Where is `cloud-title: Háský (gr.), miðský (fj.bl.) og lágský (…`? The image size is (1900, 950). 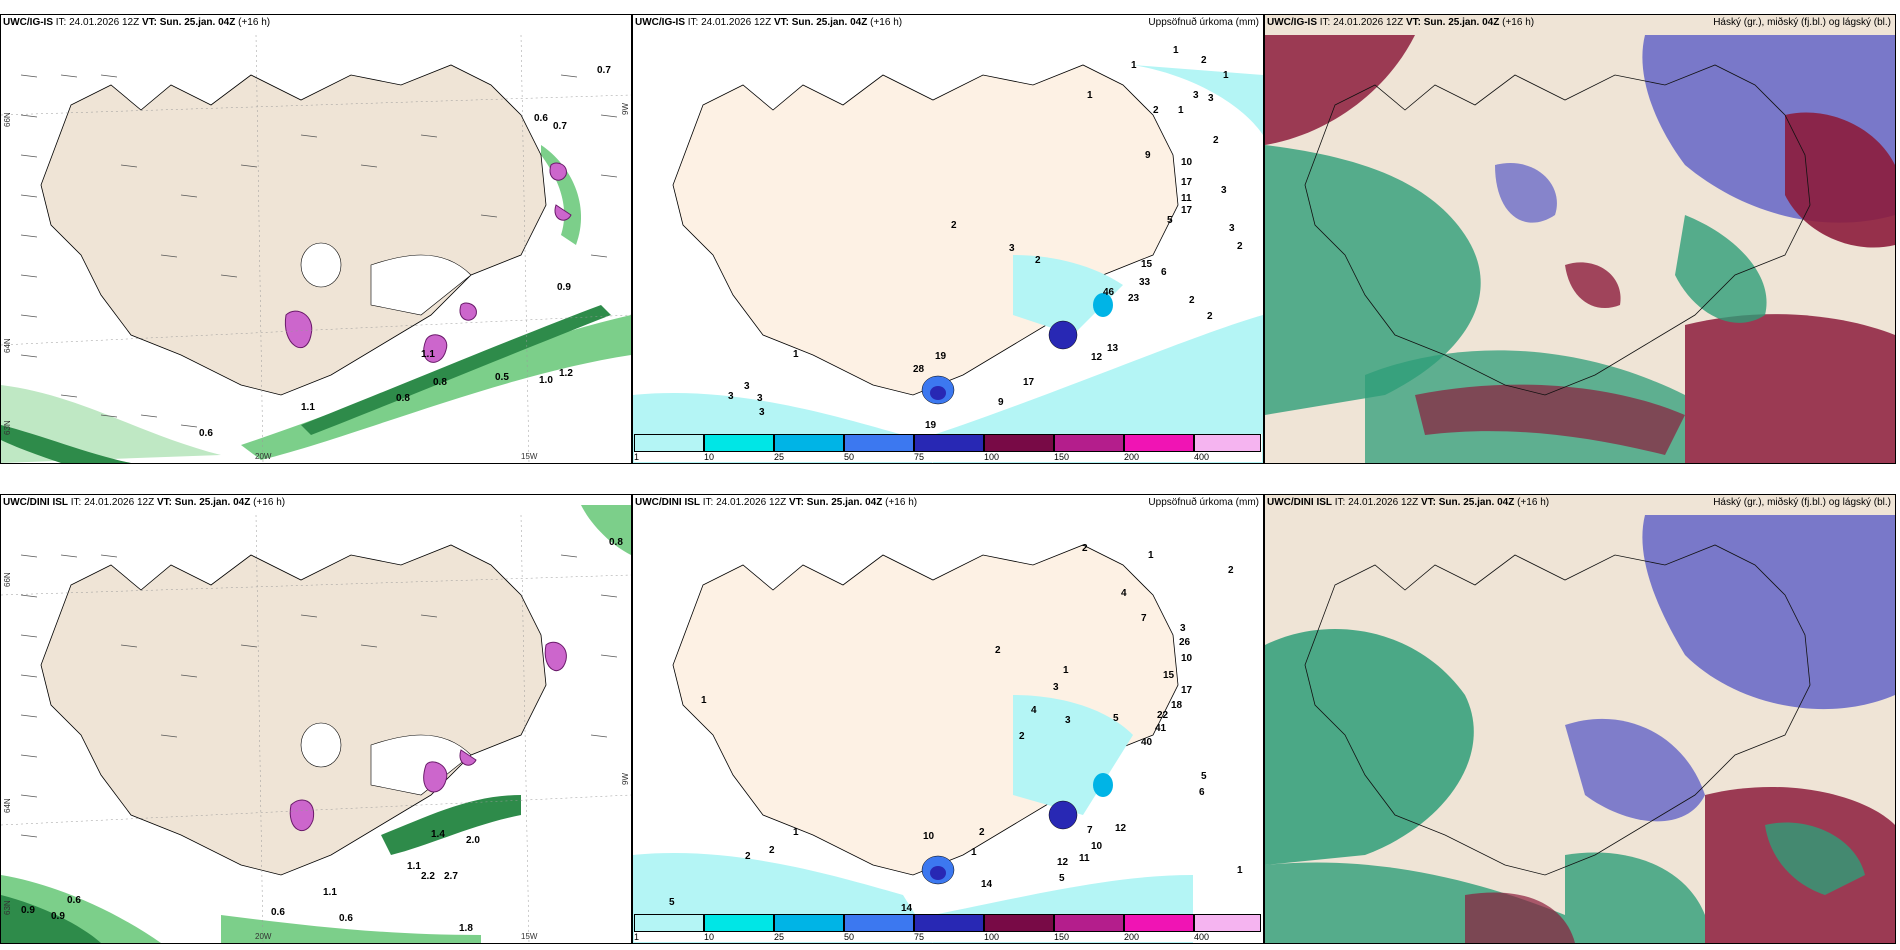
cloud-title: Háský (gr.), miðský (fj.bl.) og lágský (… is located at coordinates (1802, 502).